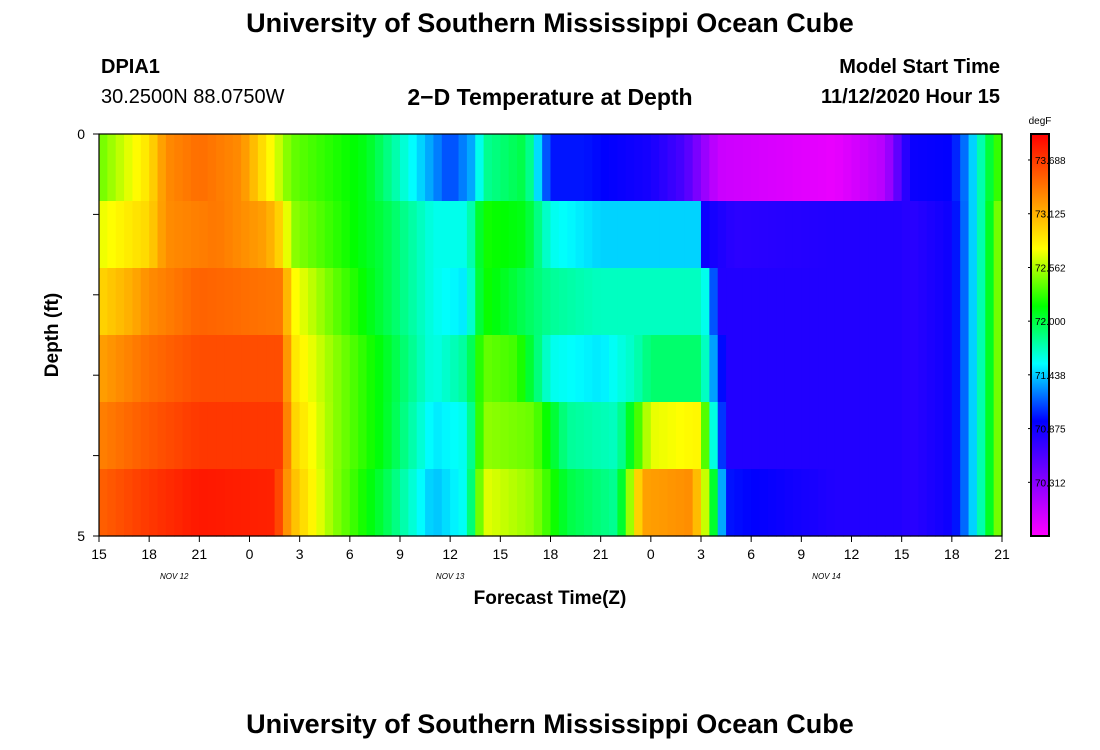 This screenshot has height=750, width=1100. What do you see at coordinates (450, 576) in the screenshot?
I see `date-label: NOV 13` at bounding box center [450, 576].